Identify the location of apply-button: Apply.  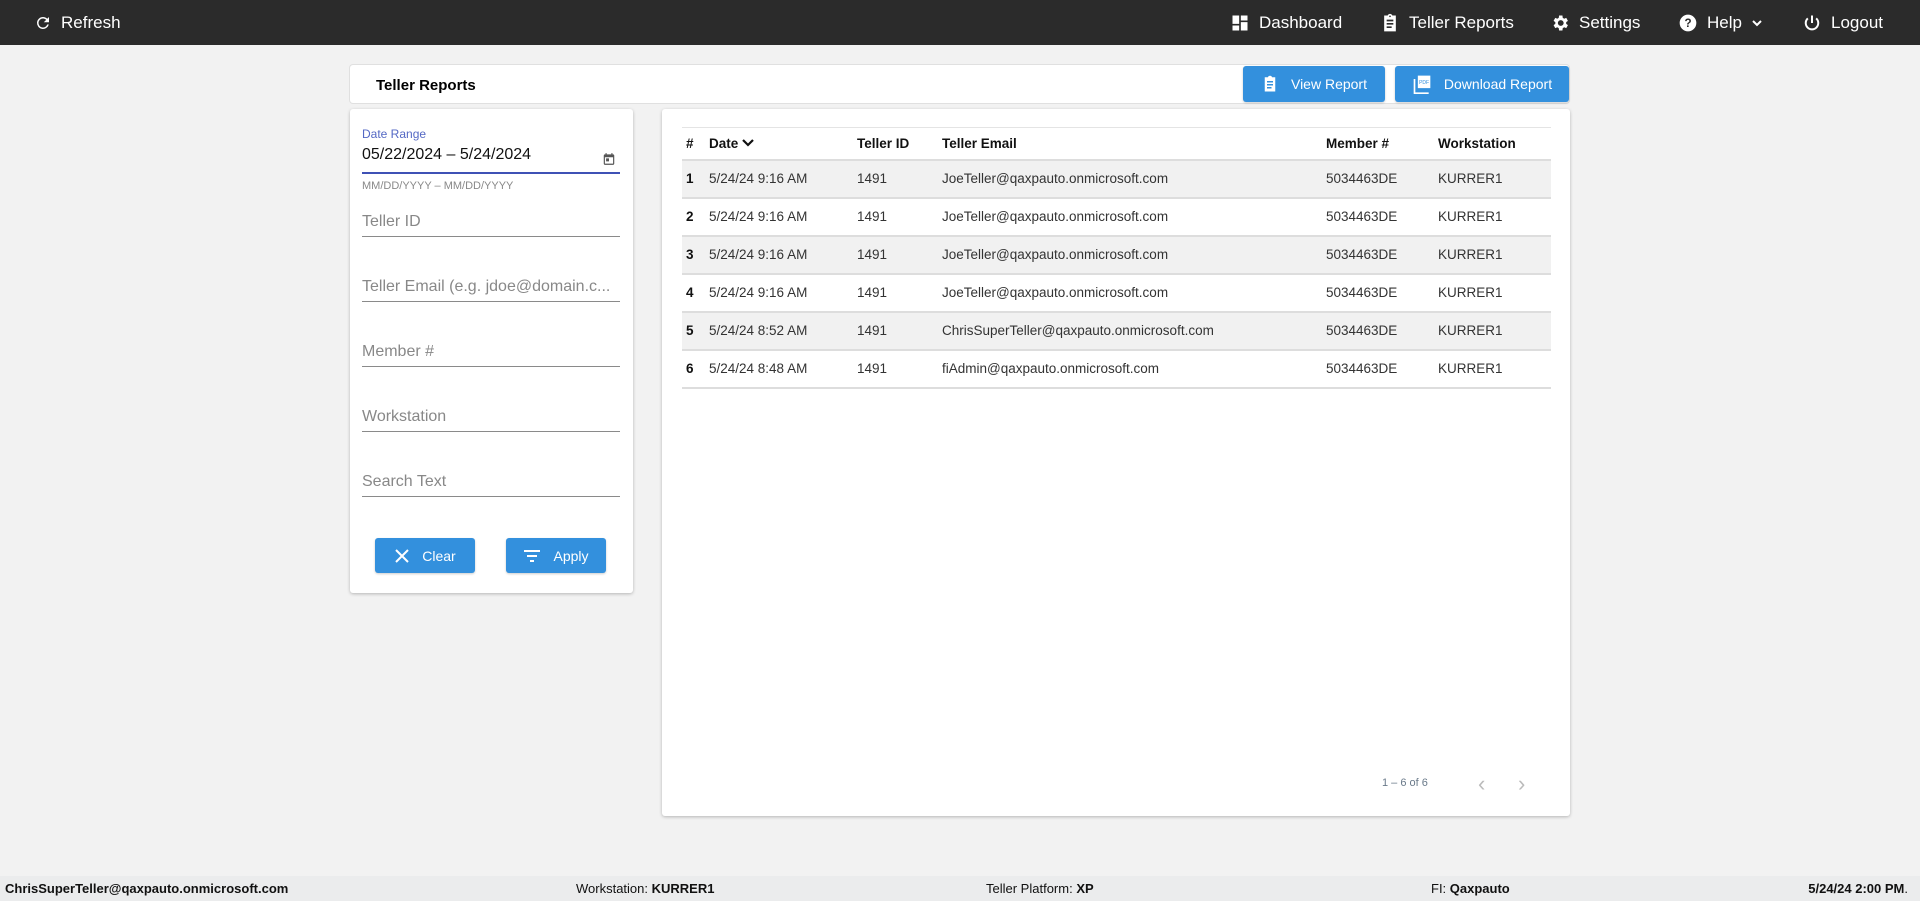
(556, 555).